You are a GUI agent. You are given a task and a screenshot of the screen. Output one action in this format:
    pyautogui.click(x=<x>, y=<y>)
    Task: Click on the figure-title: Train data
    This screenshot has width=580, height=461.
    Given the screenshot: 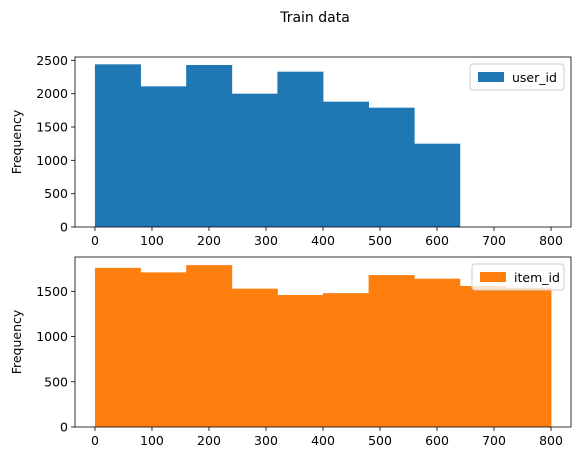 What is the action you would take?
    pyautogui.click(x=314, y=18)
    